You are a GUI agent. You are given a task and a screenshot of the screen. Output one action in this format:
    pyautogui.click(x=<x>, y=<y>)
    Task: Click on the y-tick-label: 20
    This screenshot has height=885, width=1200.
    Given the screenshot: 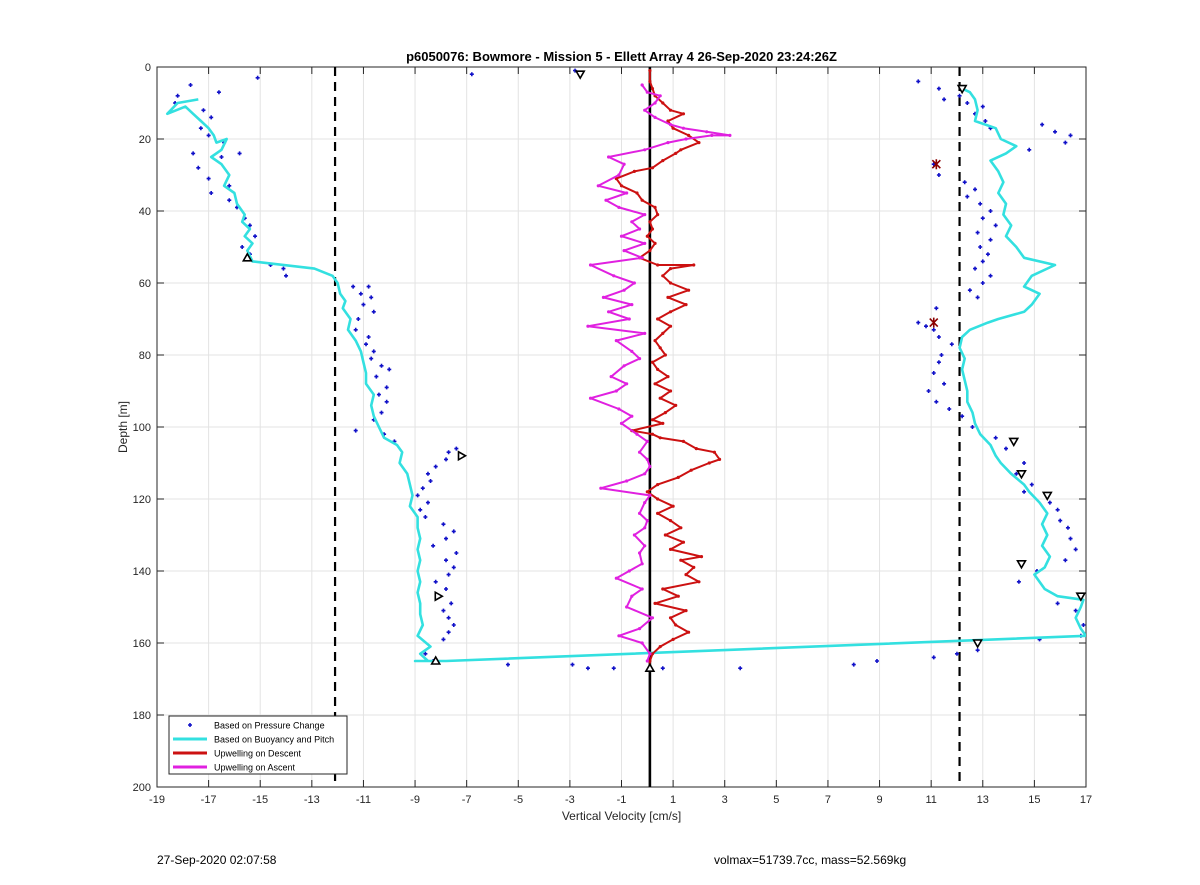 What is the action you would take?
    pyautogui.click(x=145, y=140)
    